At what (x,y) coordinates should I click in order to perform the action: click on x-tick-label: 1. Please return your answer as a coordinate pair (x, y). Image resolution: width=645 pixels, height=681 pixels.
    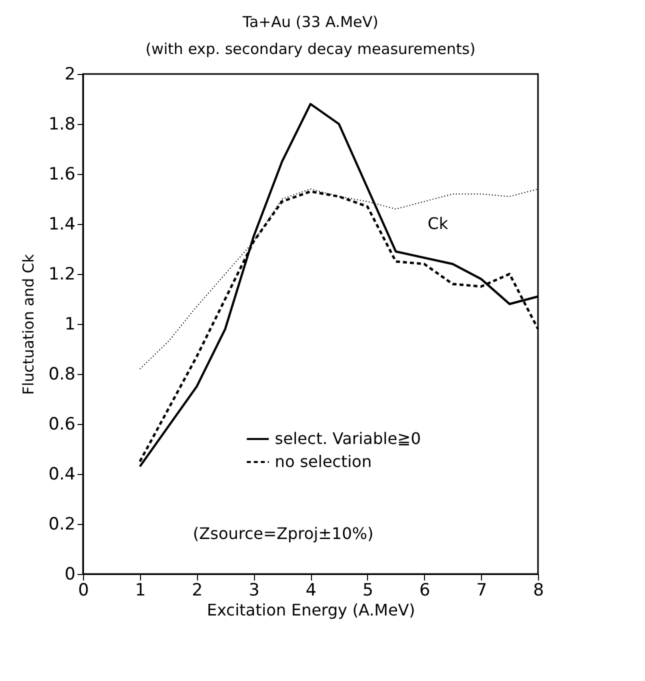
    Looking at the image, I should click on (140, 590).